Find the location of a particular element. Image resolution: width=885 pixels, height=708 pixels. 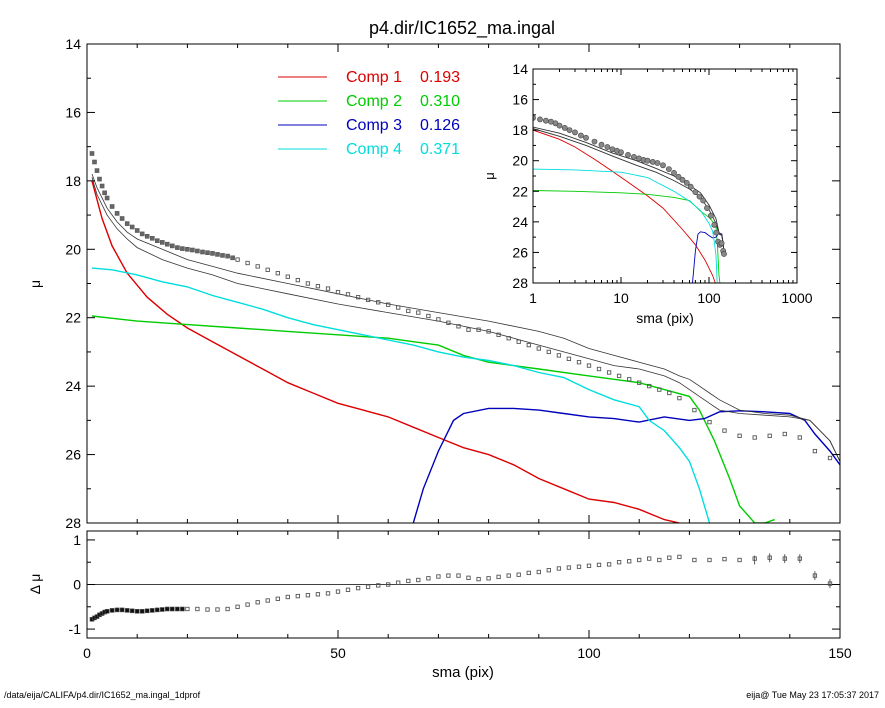

chart-title: p4.dir/IC1652_ma.ingal is located at coordinates (462, 28).